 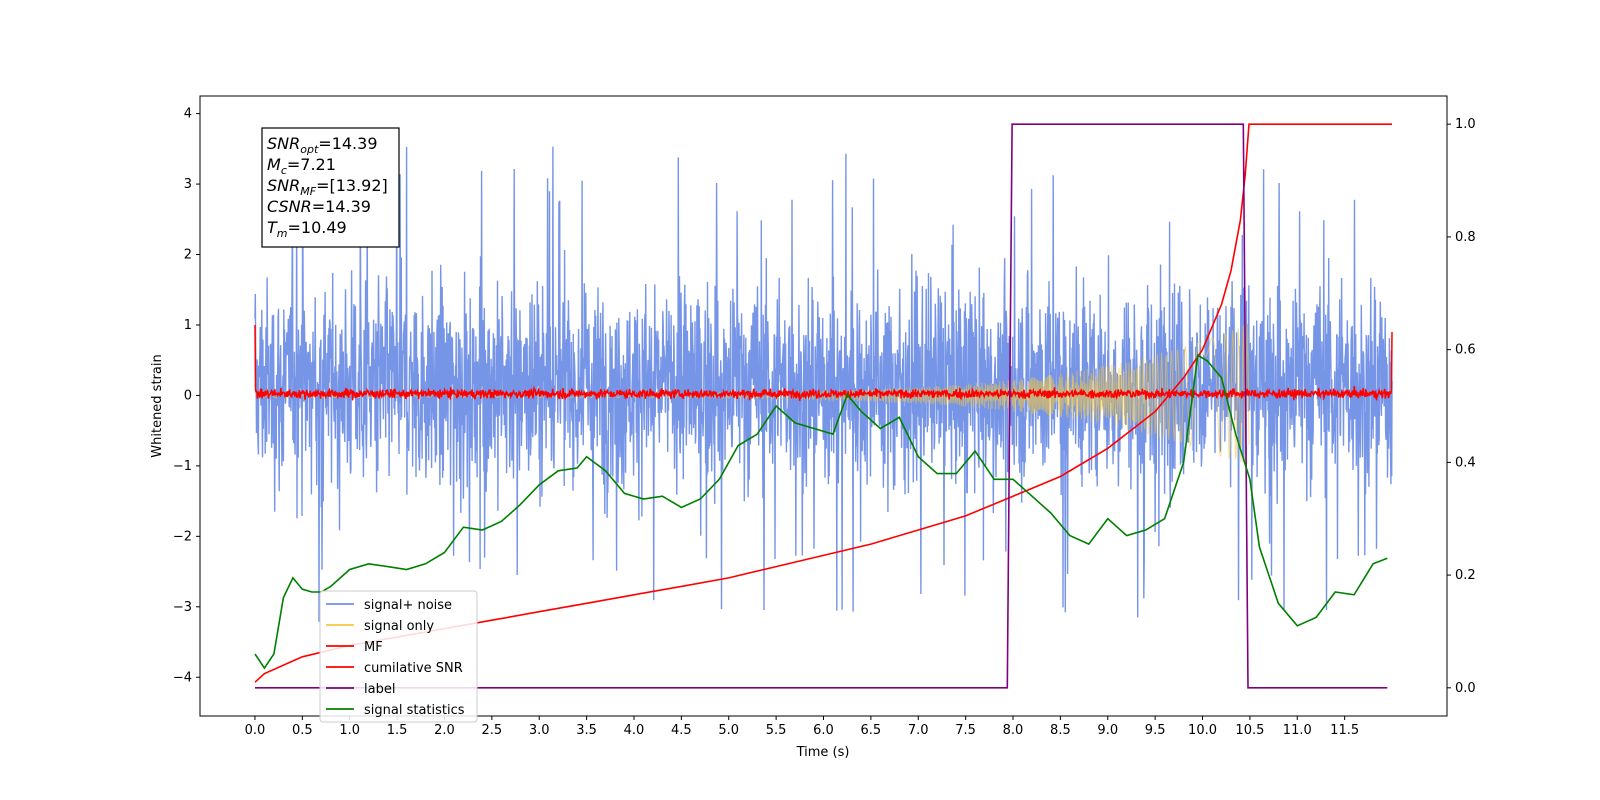 I want to click on x-tick-label: 7.5, so click(x=965, y=730).